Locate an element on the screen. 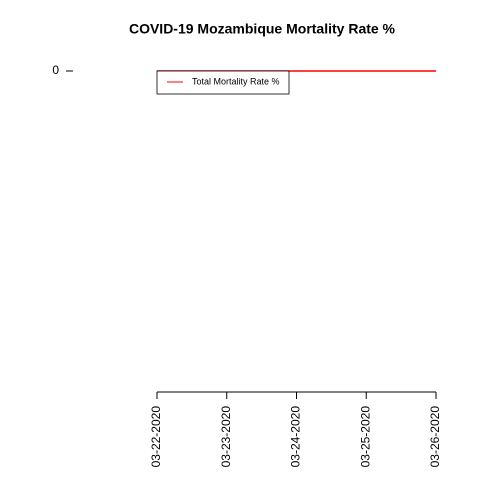 The width and height of the screenshot is (480, 480). chart-title: COVID-19 Mozambique Mortality Rate % is located at coordinates (262, 29).